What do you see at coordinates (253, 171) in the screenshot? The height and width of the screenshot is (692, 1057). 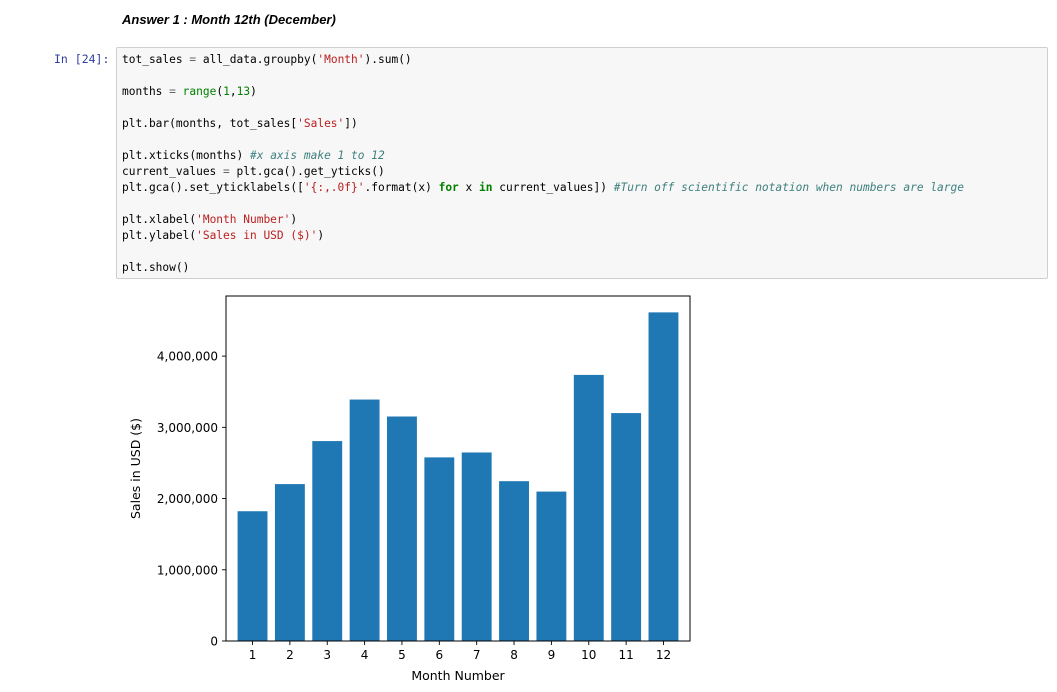 I see `code-line: current_values = plt.gca().get_yticks()` at bounding box center [253, 171].